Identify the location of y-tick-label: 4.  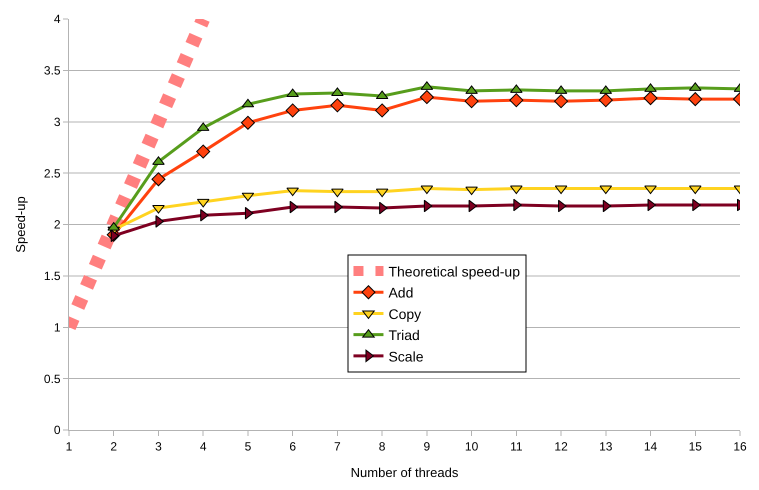
(57, 19).